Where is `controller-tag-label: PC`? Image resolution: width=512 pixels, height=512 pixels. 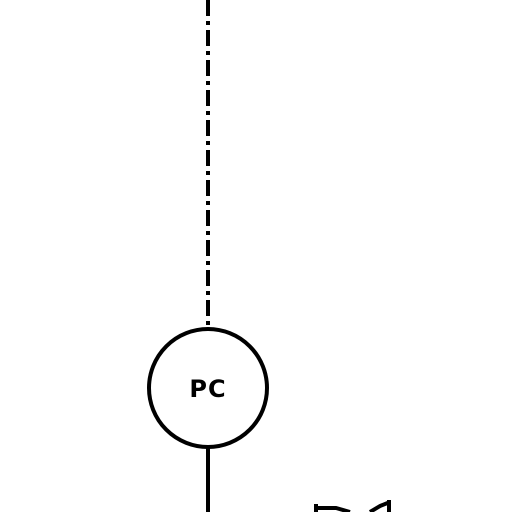
controller-tag-label: PC is located at coordinates (207, 389).